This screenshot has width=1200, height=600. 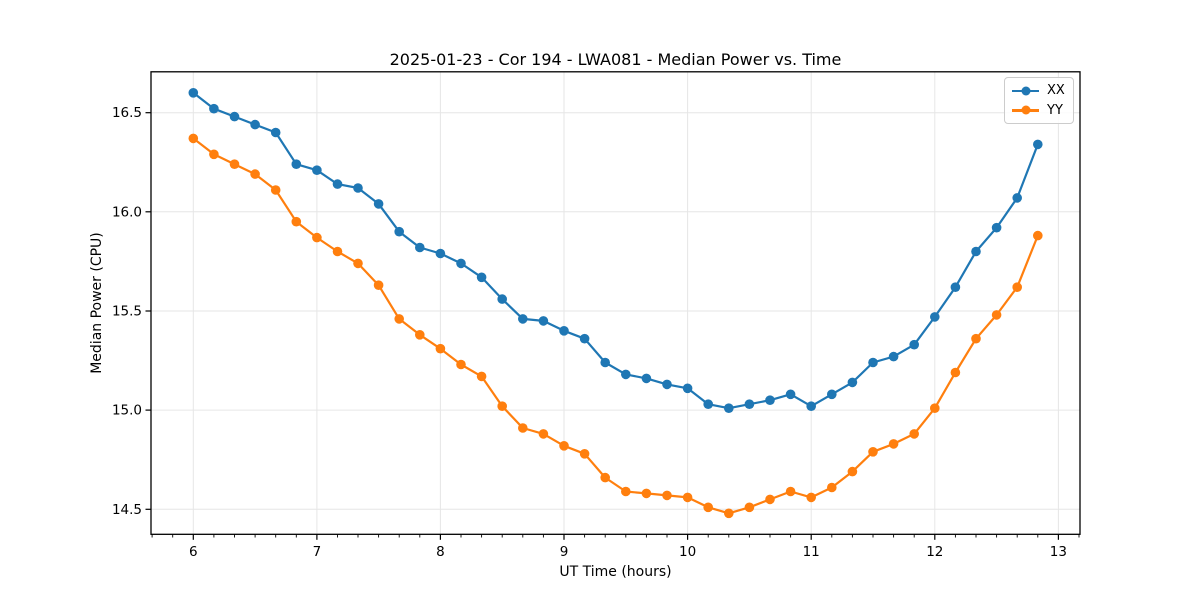 I want to click on legend-entry-yy: YY, so click(x=1039, y=111).